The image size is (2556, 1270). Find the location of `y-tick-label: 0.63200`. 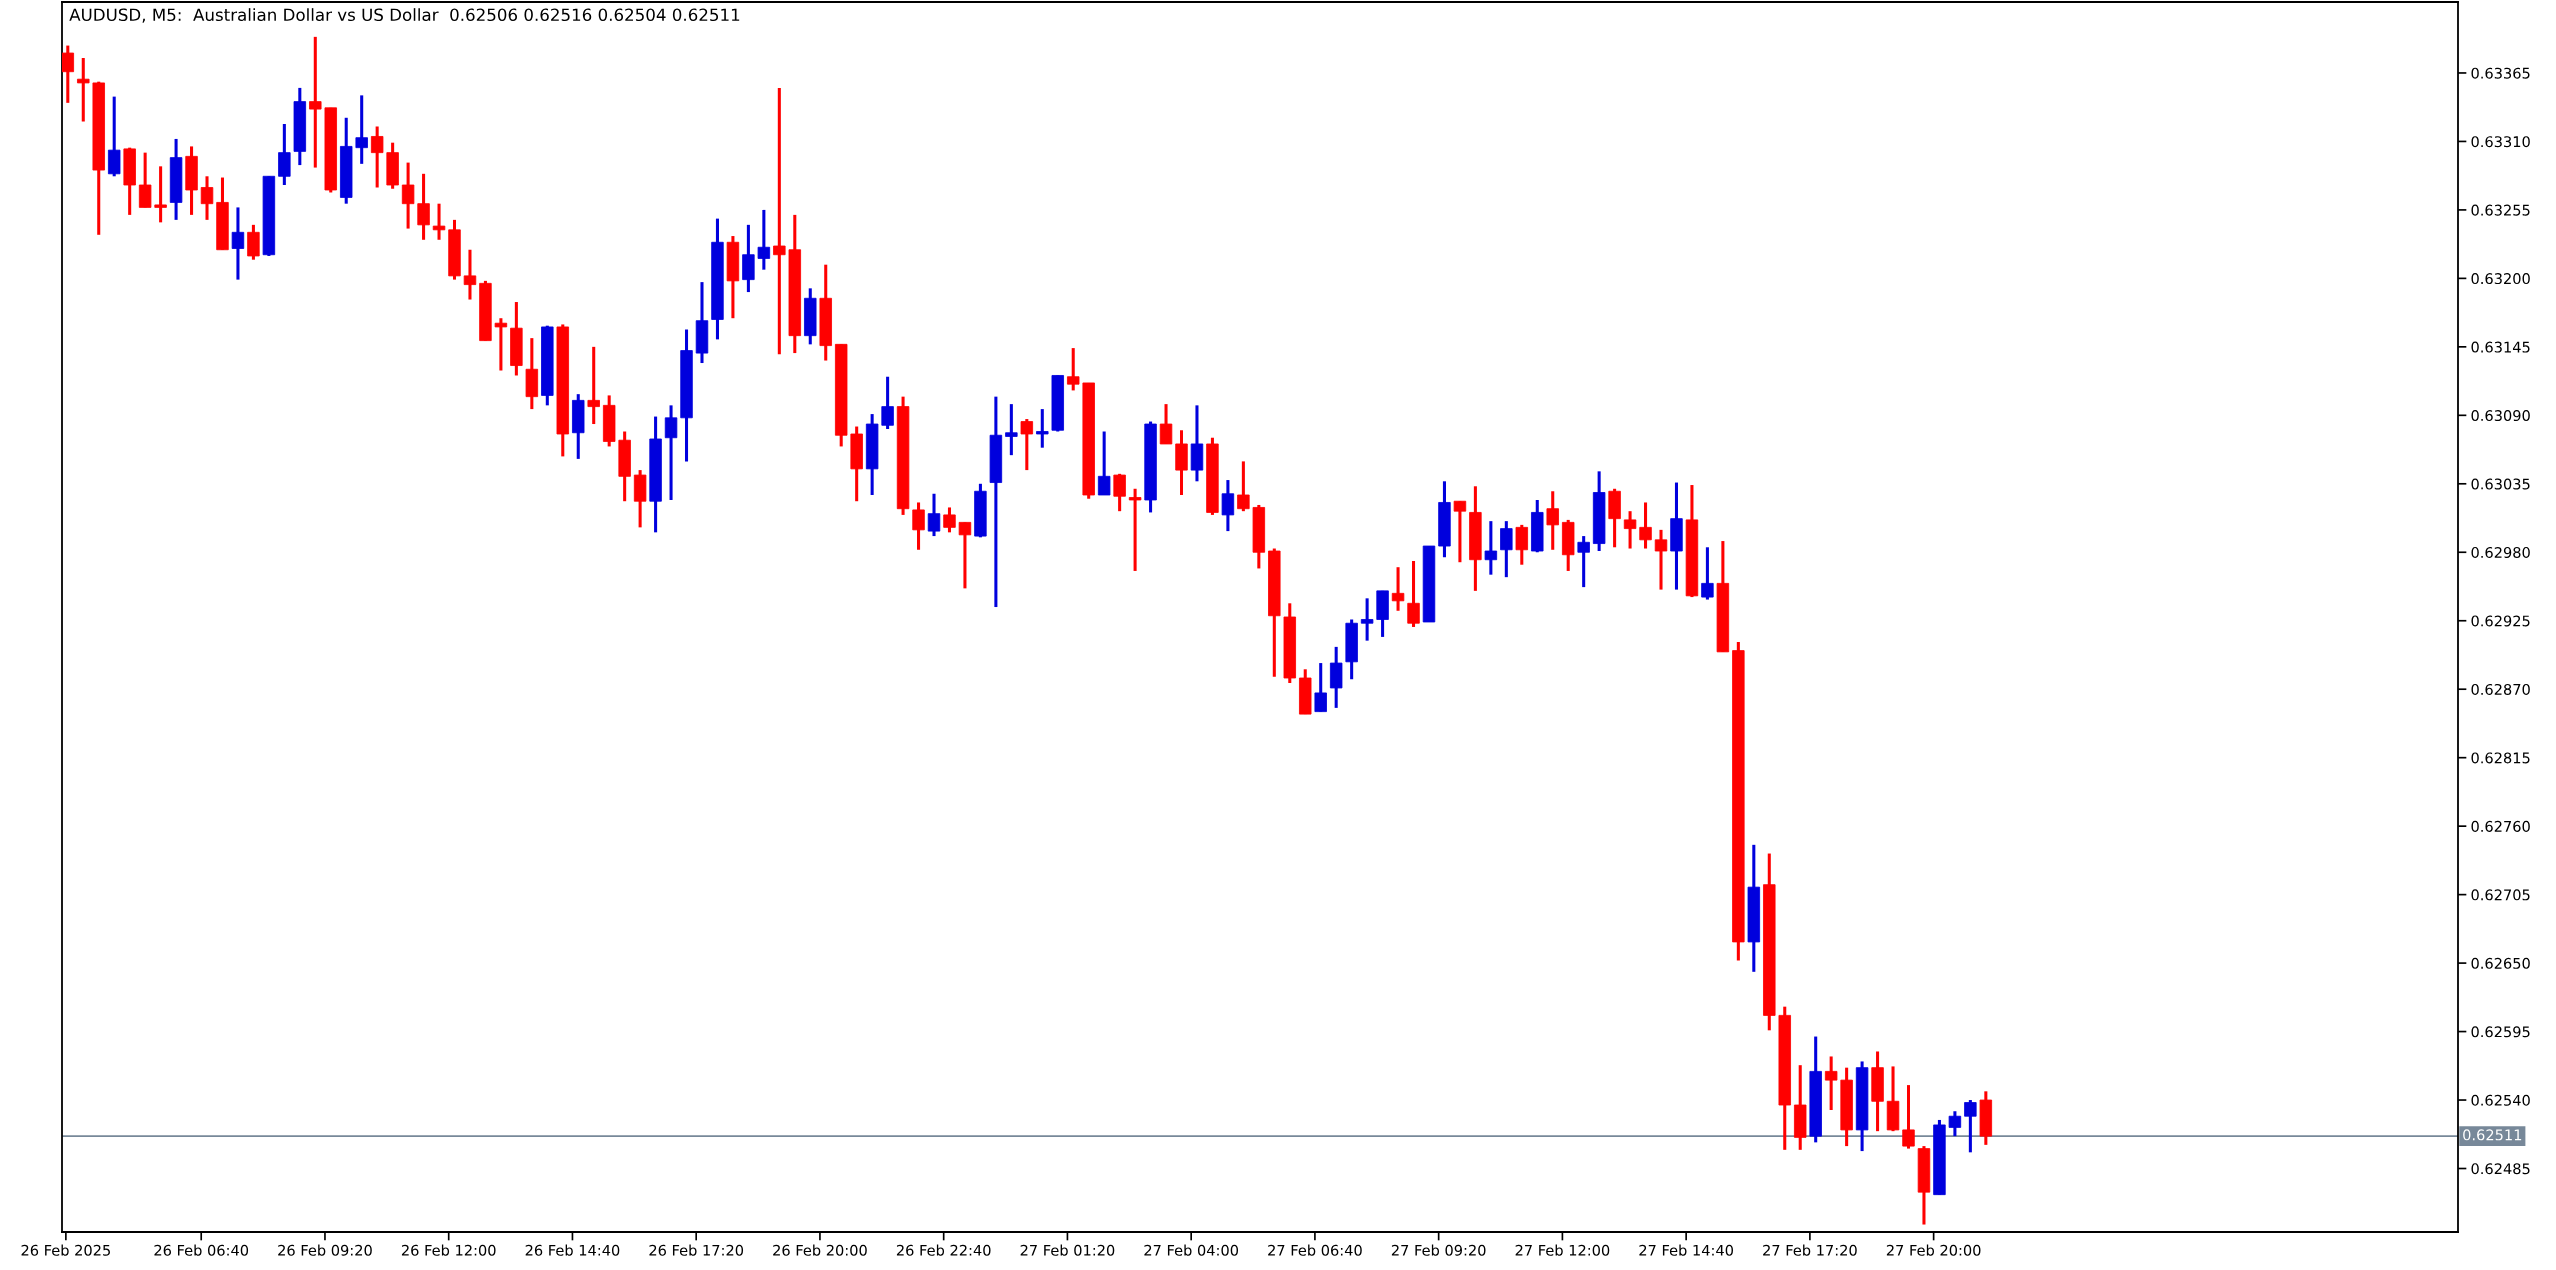

y-tick-label: 0.63200 is located at coordinates (2500, 279).